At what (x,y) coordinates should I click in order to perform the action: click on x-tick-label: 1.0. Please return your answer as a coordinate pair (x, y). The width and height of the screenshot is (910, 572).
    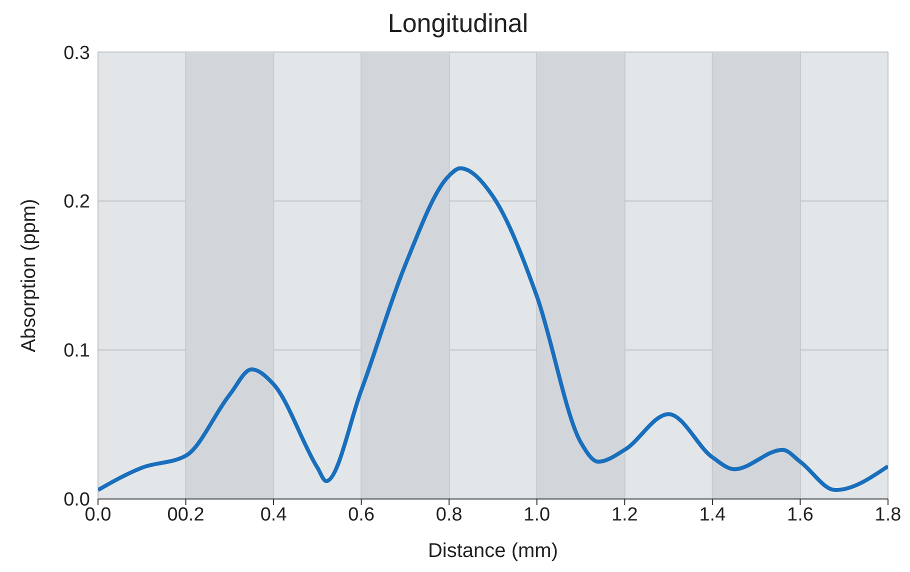
    Looking at the image, I should click on (537, 515).